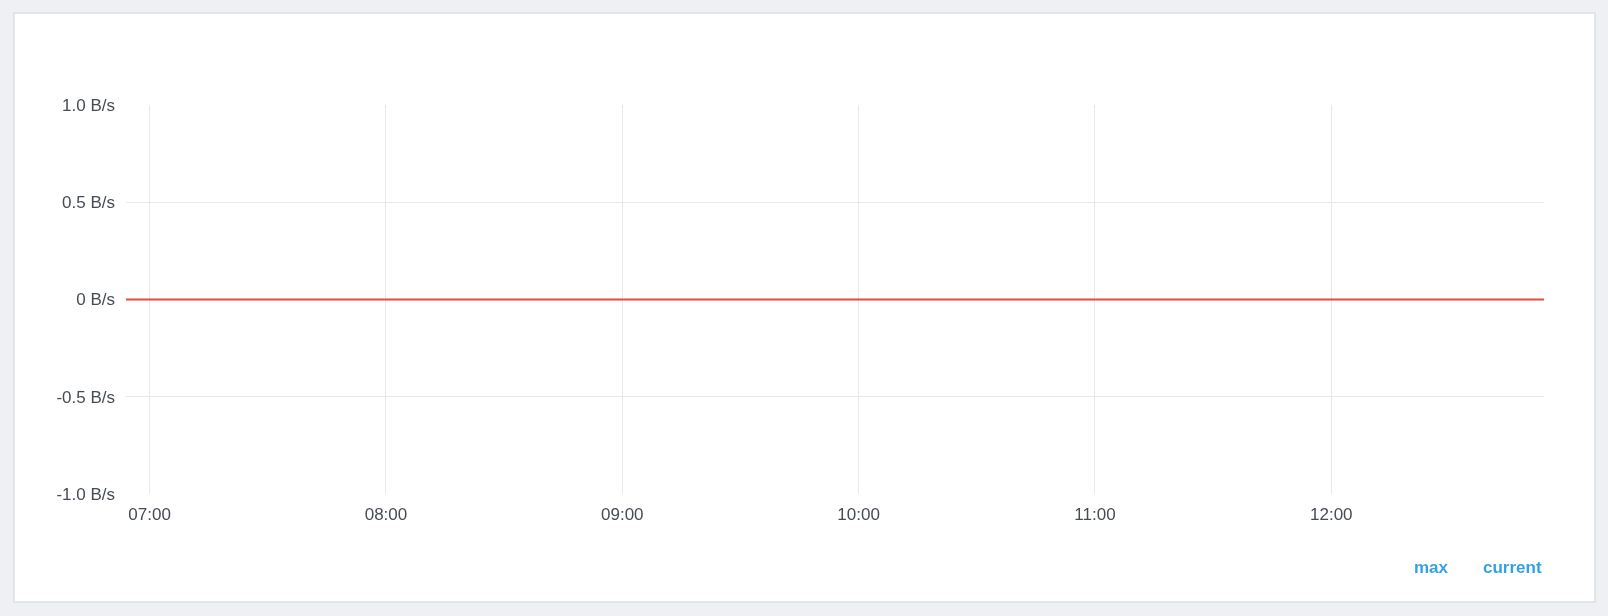 This screenshot has height=616, width=1608. Describe the element at coordinates (622, 514) in the screenshot. I see `x-tick-label: 09:00` at that location.